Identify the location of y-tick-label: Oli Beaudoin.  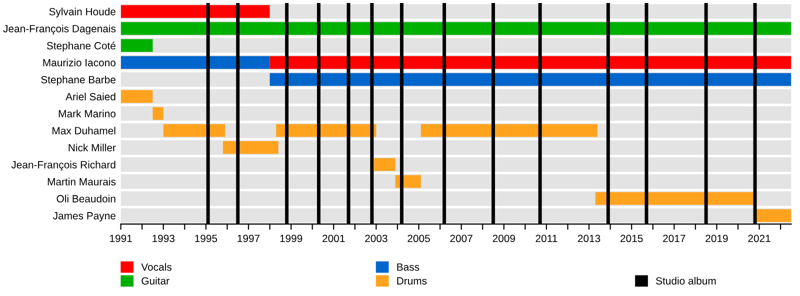
(86, 198).